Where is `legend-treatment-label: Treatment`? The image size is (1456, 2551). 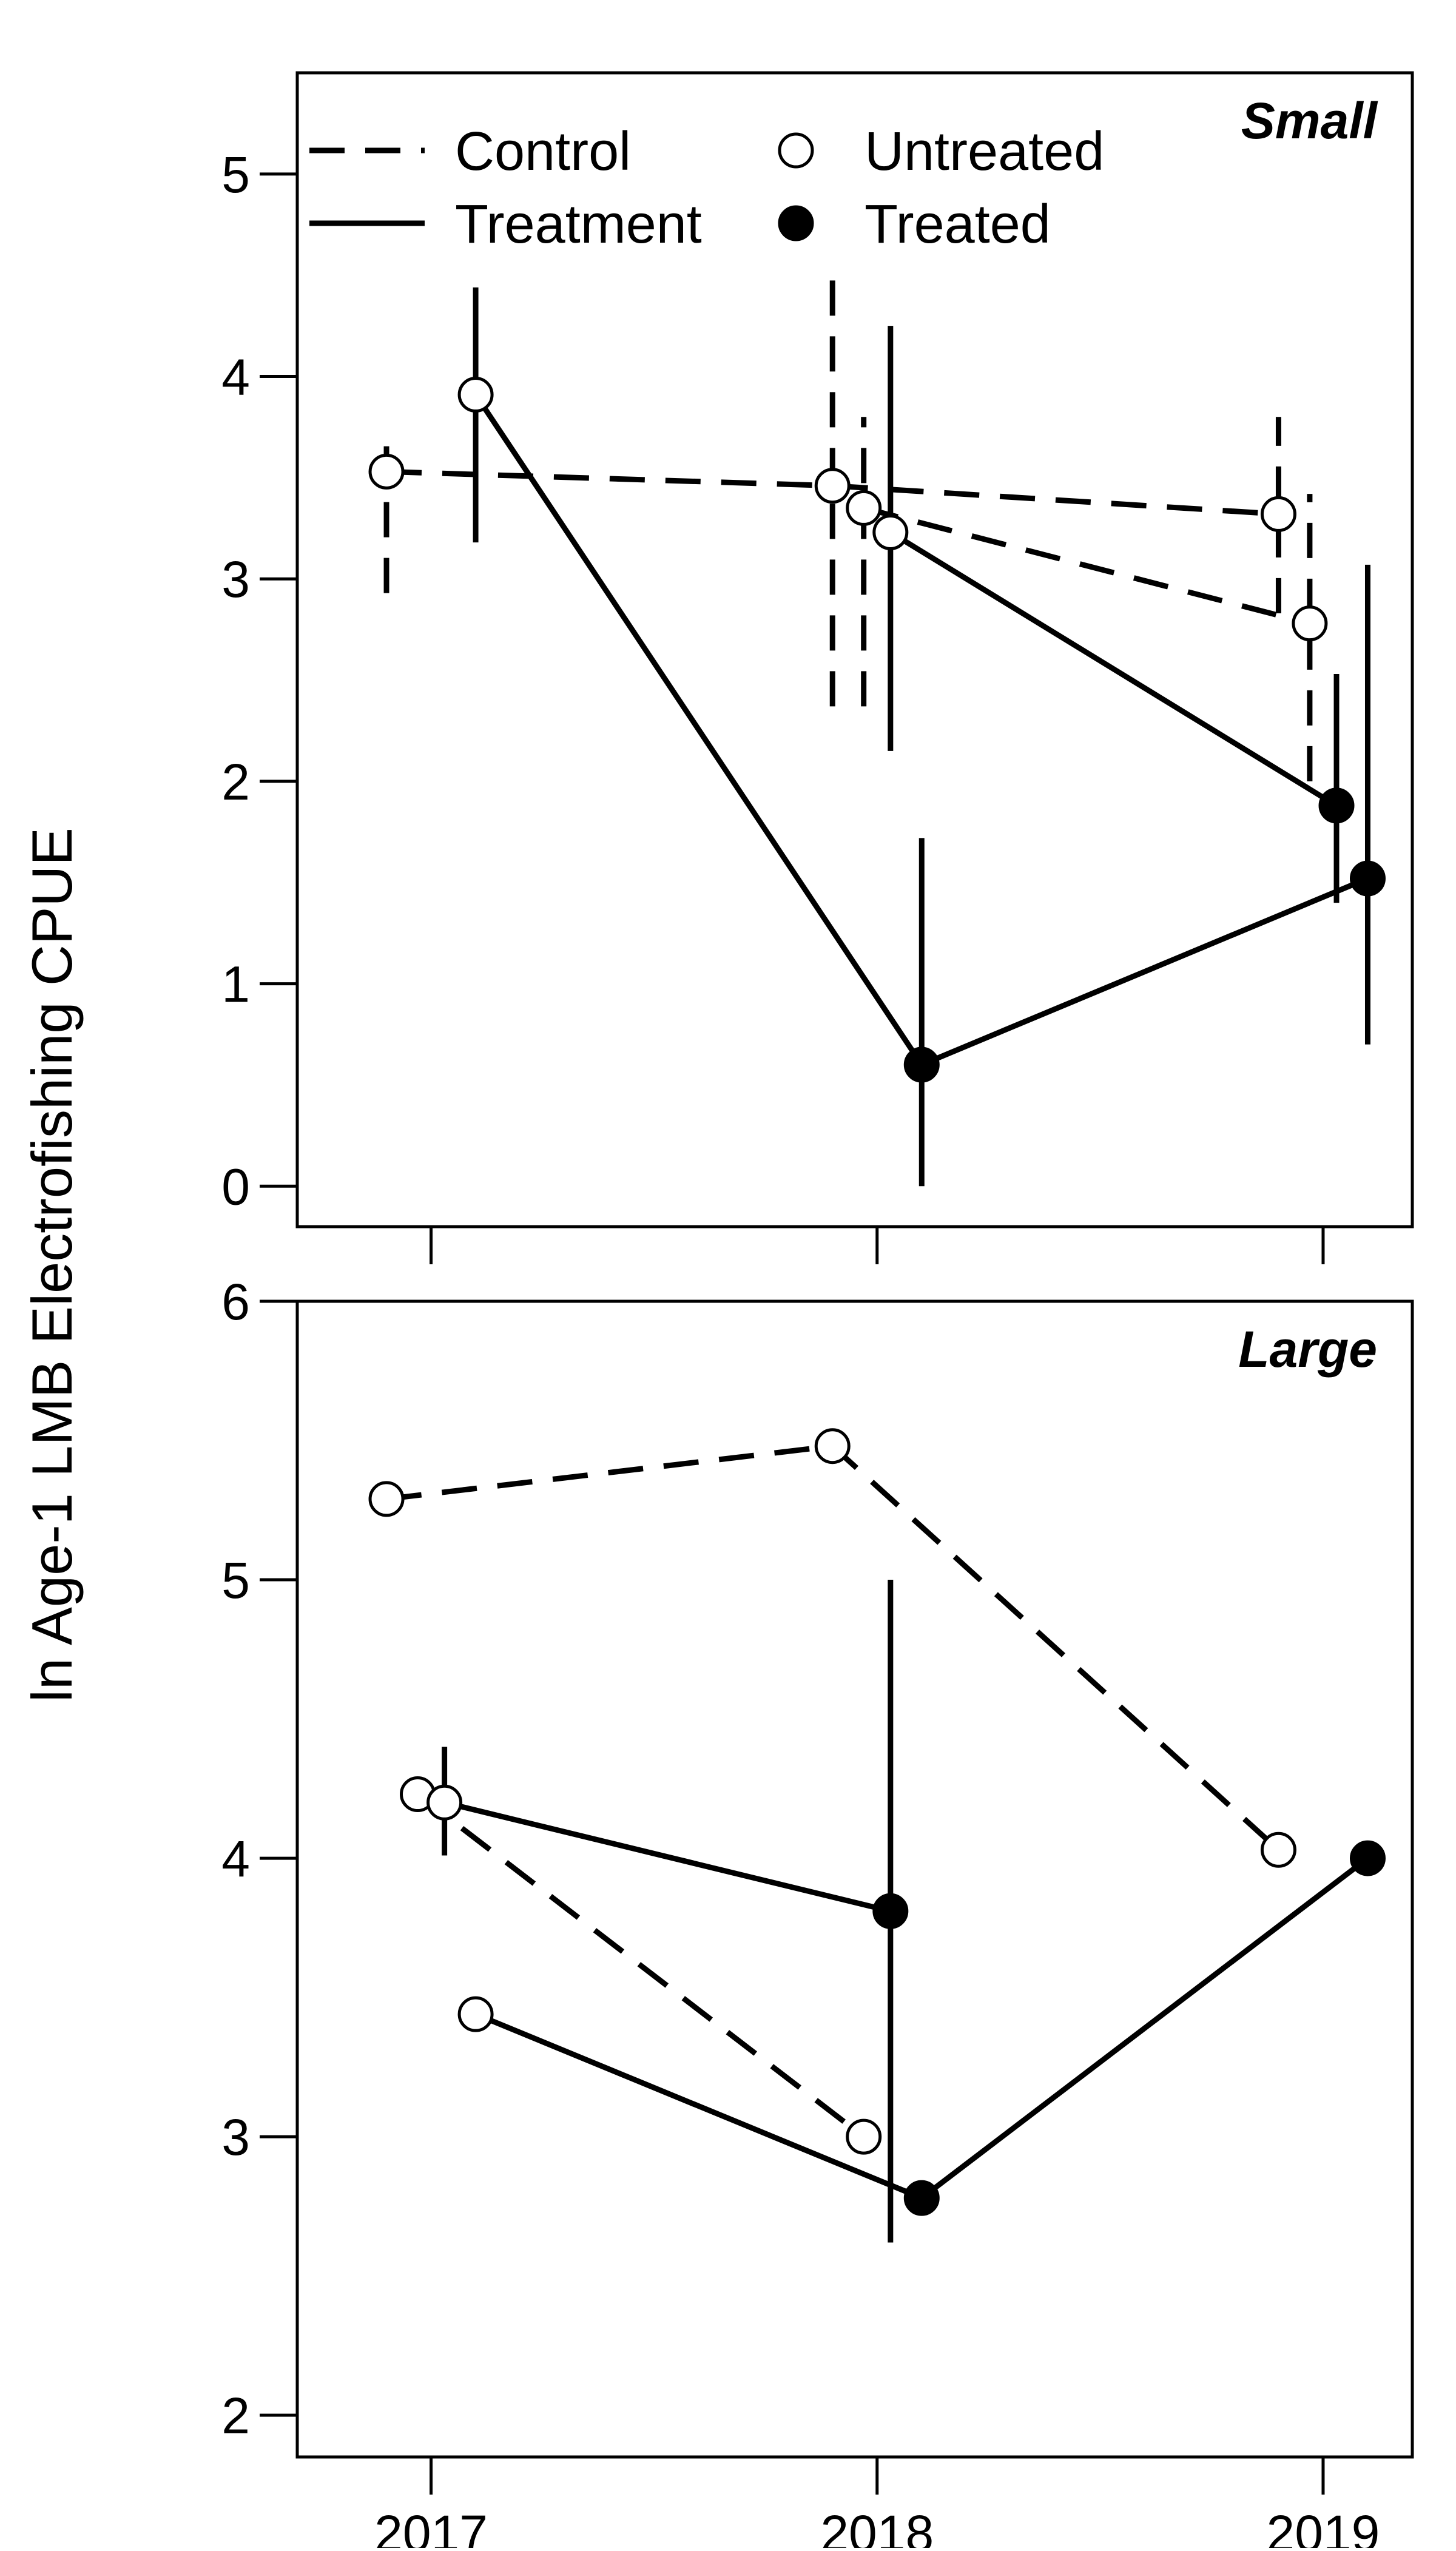
legend-treatment-label: Treatment is located at coordinates (578, 224).